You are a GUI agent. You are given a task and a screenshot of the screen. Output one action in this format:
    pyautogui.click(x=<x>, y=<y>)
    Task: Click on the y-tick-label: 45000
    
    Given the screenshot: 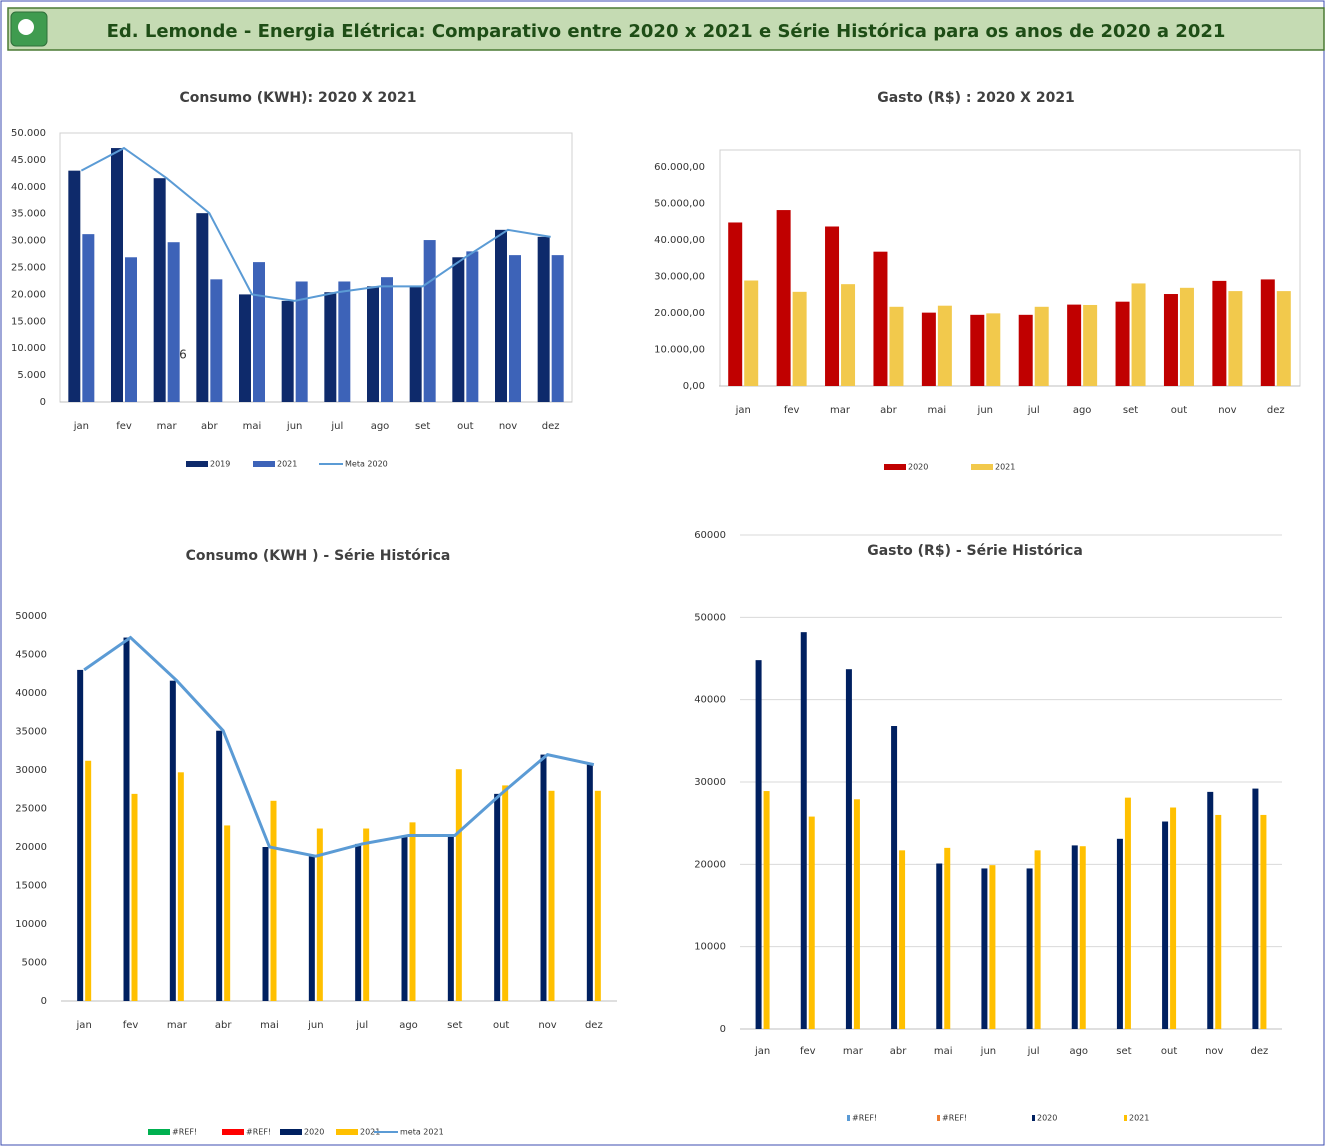 What is the action you would take?
    pyautogui.click(x=31, y=655)
    